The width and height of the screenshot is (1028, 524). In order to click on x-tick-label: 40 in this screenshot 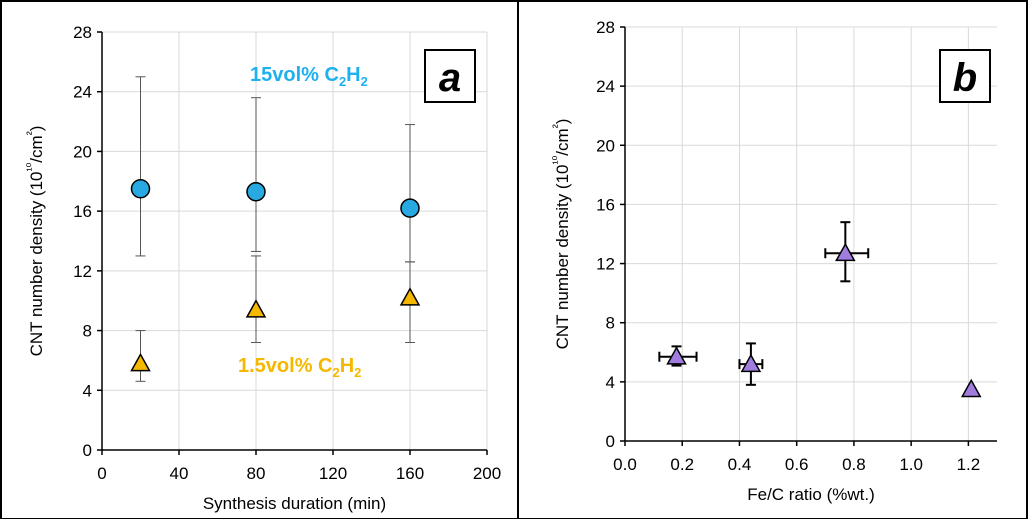, I will do `click(179, 473)`.